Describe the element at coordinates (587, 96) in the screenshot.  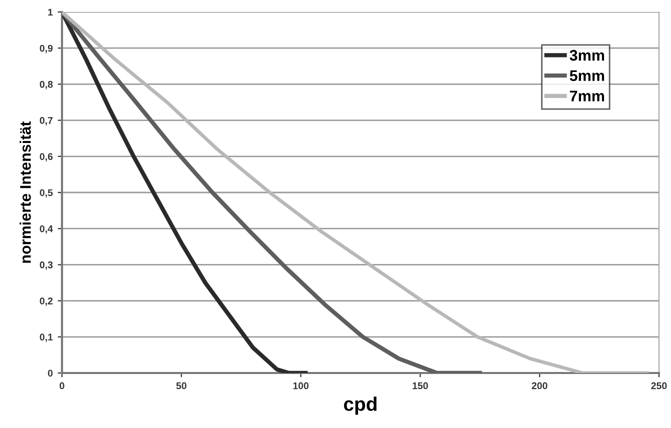
I see `legend-label: 7mm` at that location.